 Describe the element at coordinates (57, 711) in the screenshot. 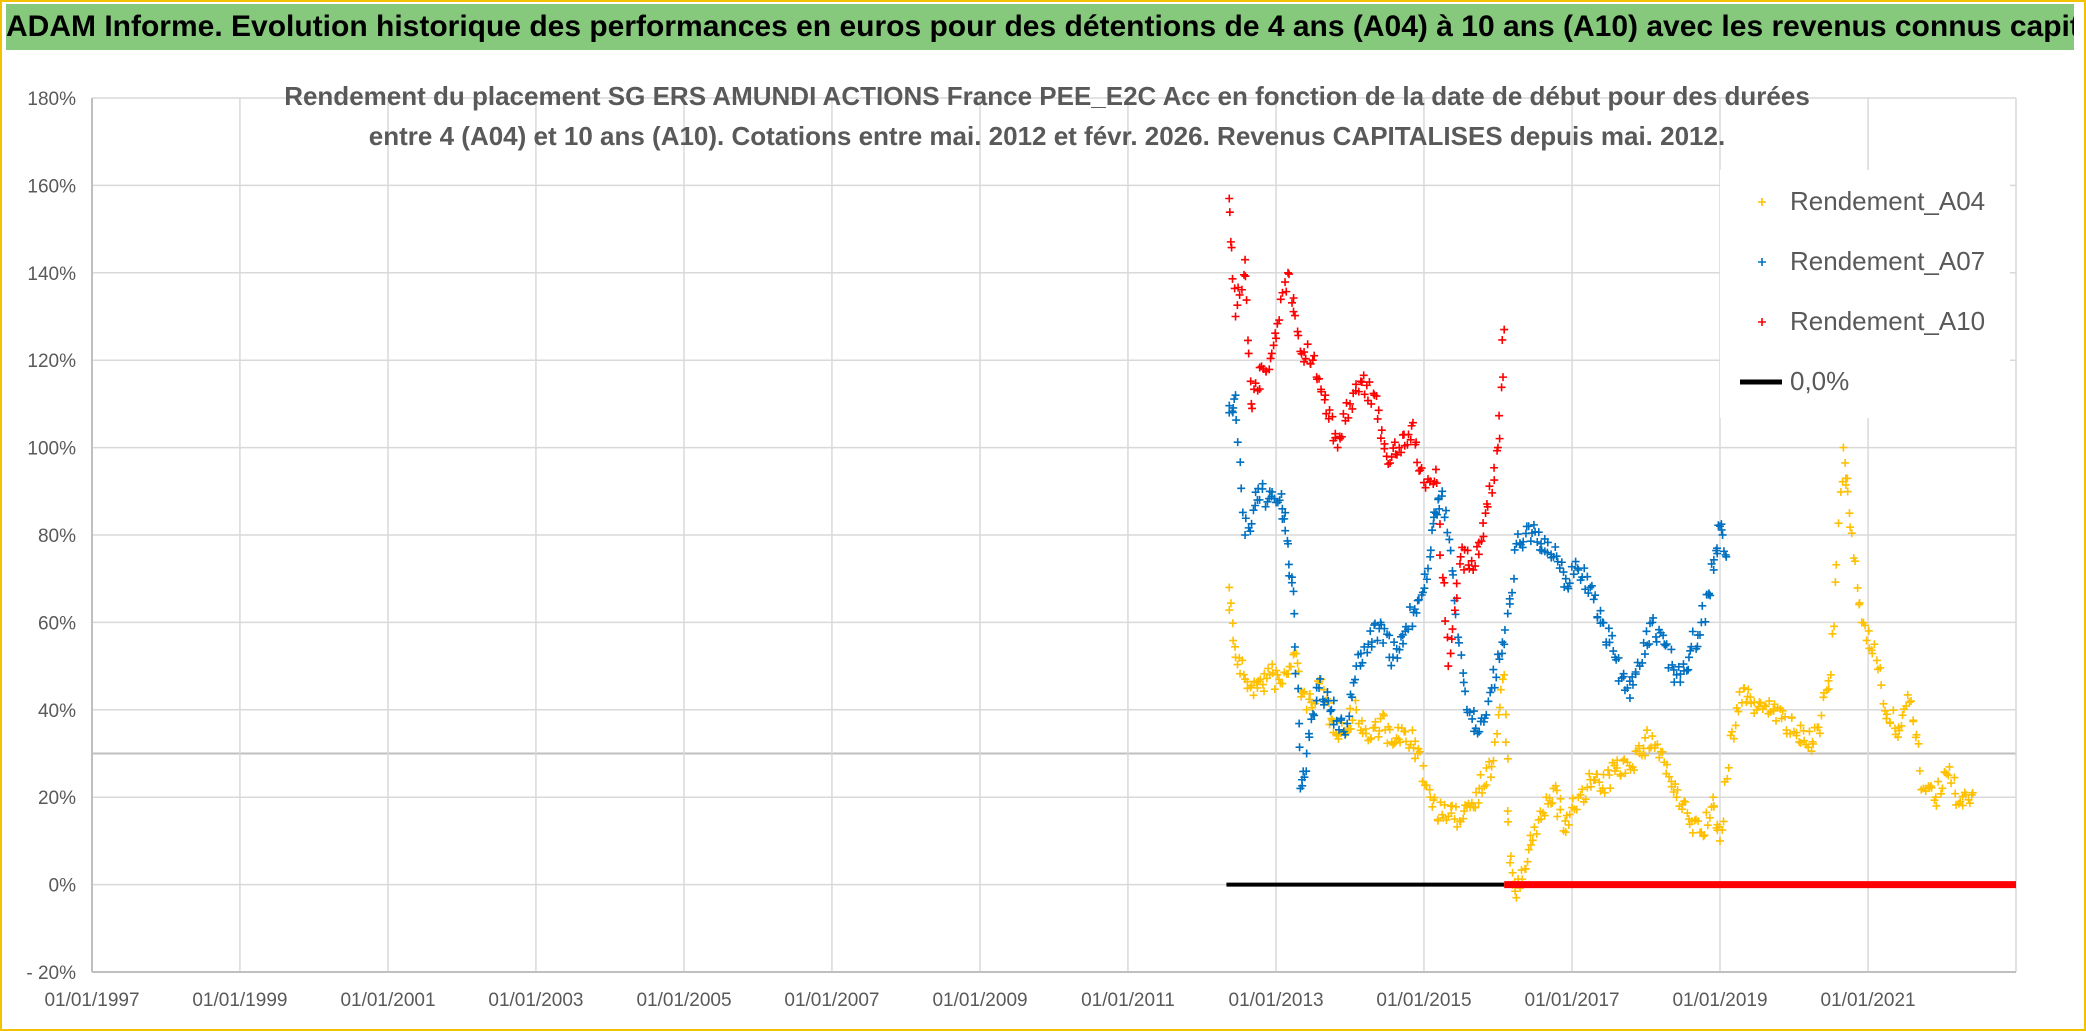

I see `y-tick-label: 40%` at that location.